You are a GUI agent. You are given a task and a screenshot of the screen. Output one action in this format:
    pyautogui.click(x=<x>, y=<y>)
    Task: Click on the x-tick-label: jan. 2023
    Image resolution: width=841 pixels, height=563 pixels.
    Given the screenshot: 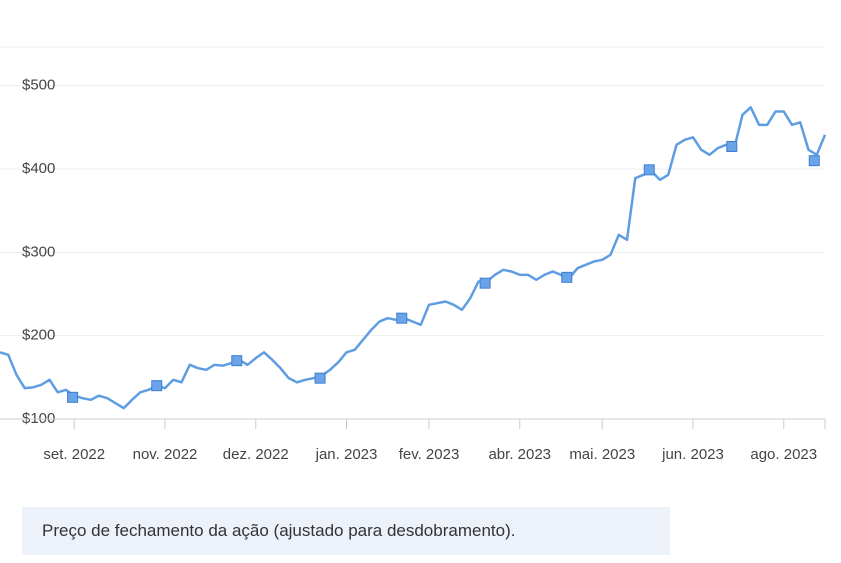 What is the action you would take?
    pyautogui.click(x=346, y=454)
    